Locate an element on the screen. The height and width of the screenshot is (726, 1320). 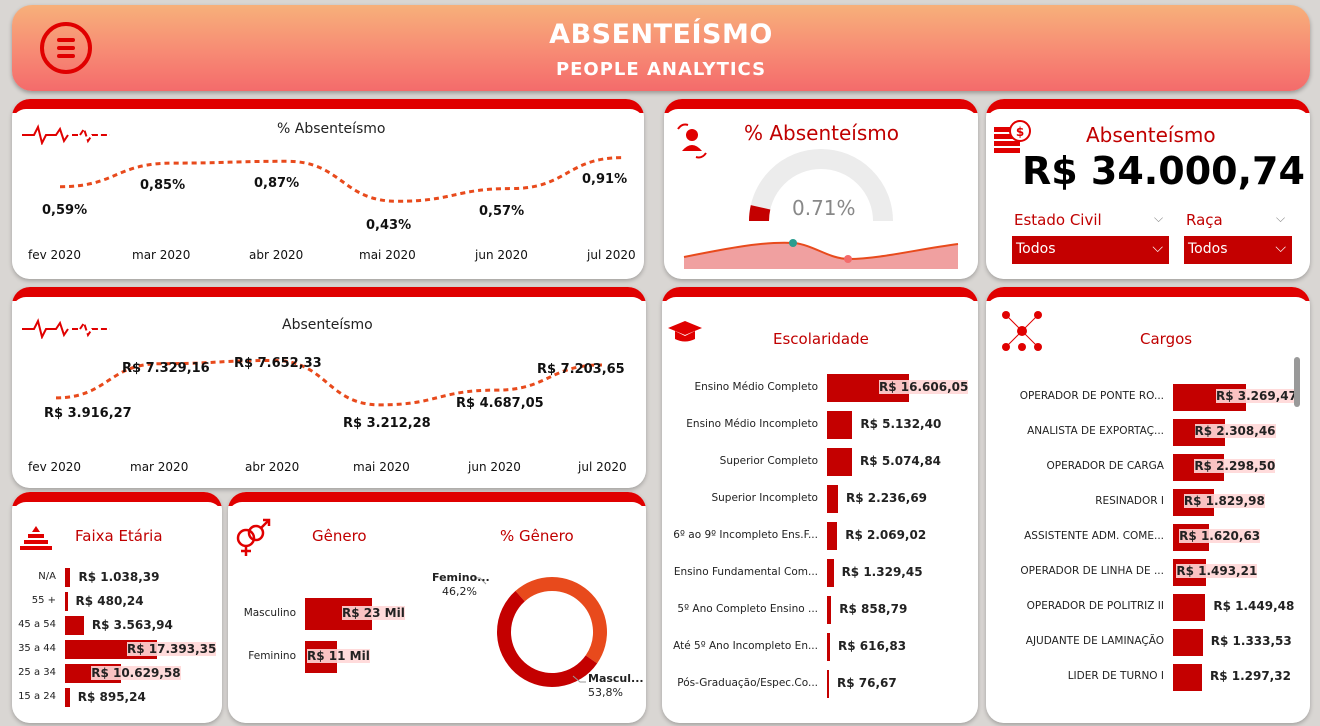
escolaridade-value-label: R$ 858,79 is located at coordinates (873, 609).